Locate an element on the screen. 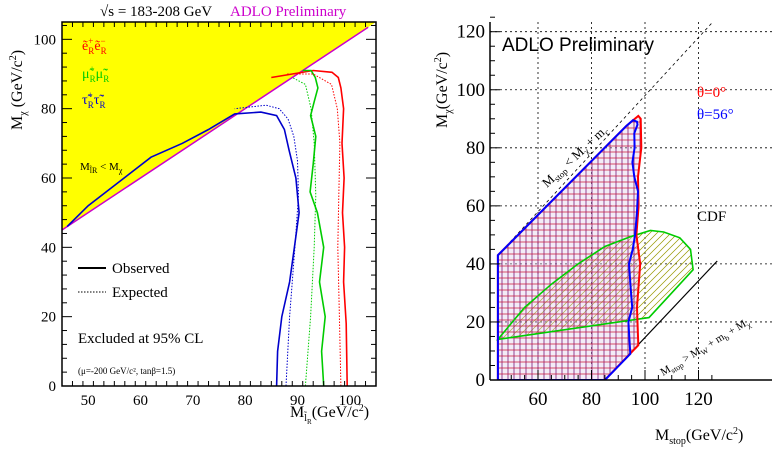 The width and height of the screenshot is (772, 451). x-tick-label: 90 is located at coordinates (297, 401).